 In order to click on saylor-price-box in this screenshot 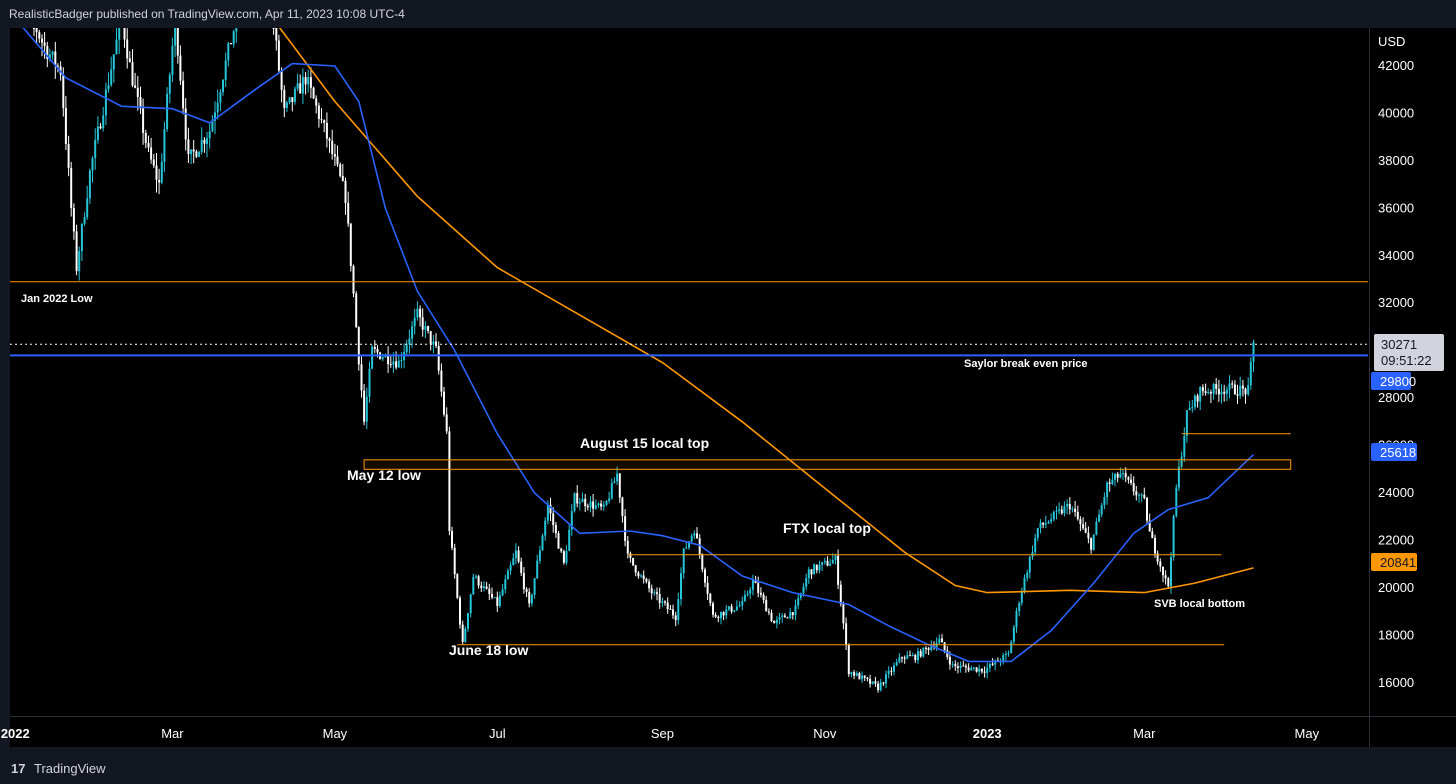, I will do `click(1391, 381)`.